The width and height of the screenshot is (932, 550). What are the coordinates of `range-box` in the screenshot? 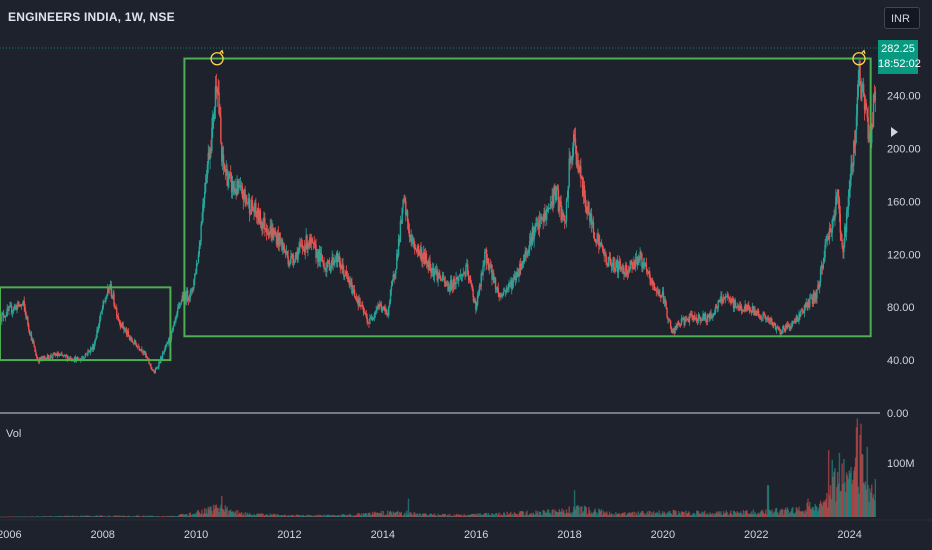 It's located at (86, 324).